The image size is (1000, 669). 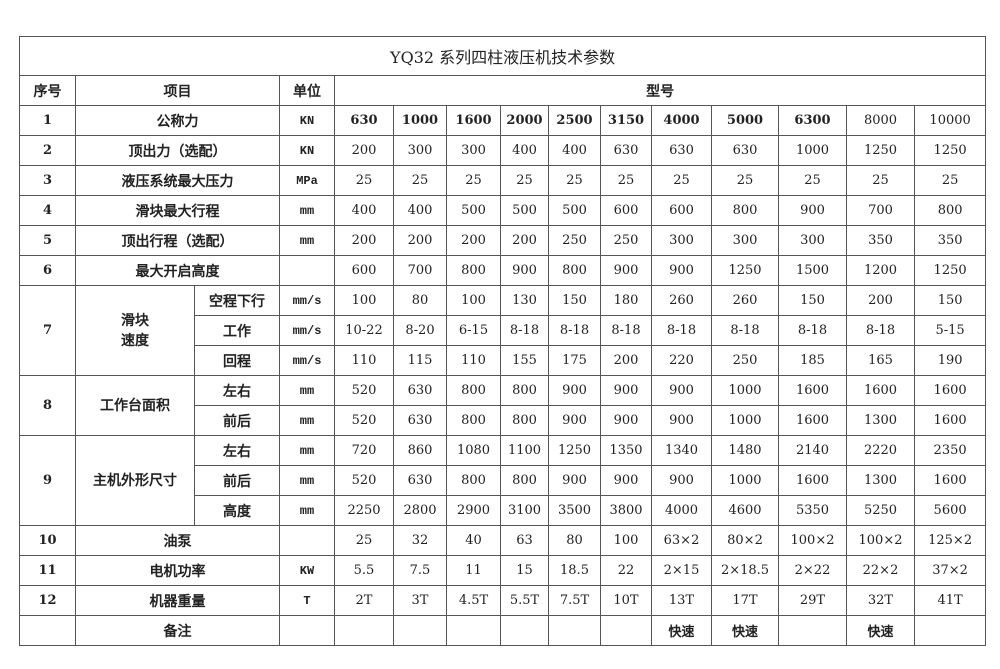 What do you see at coordinates (177, 570) in the screenshot?
I see `row-item: 电机功率` at bounding box center [177, 570].